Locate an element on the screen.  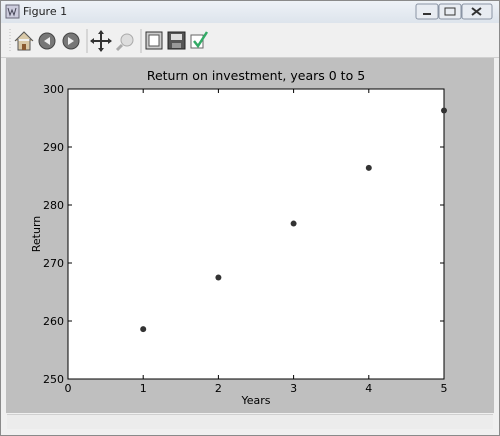
window-controls is located at coordinates (454, 11).